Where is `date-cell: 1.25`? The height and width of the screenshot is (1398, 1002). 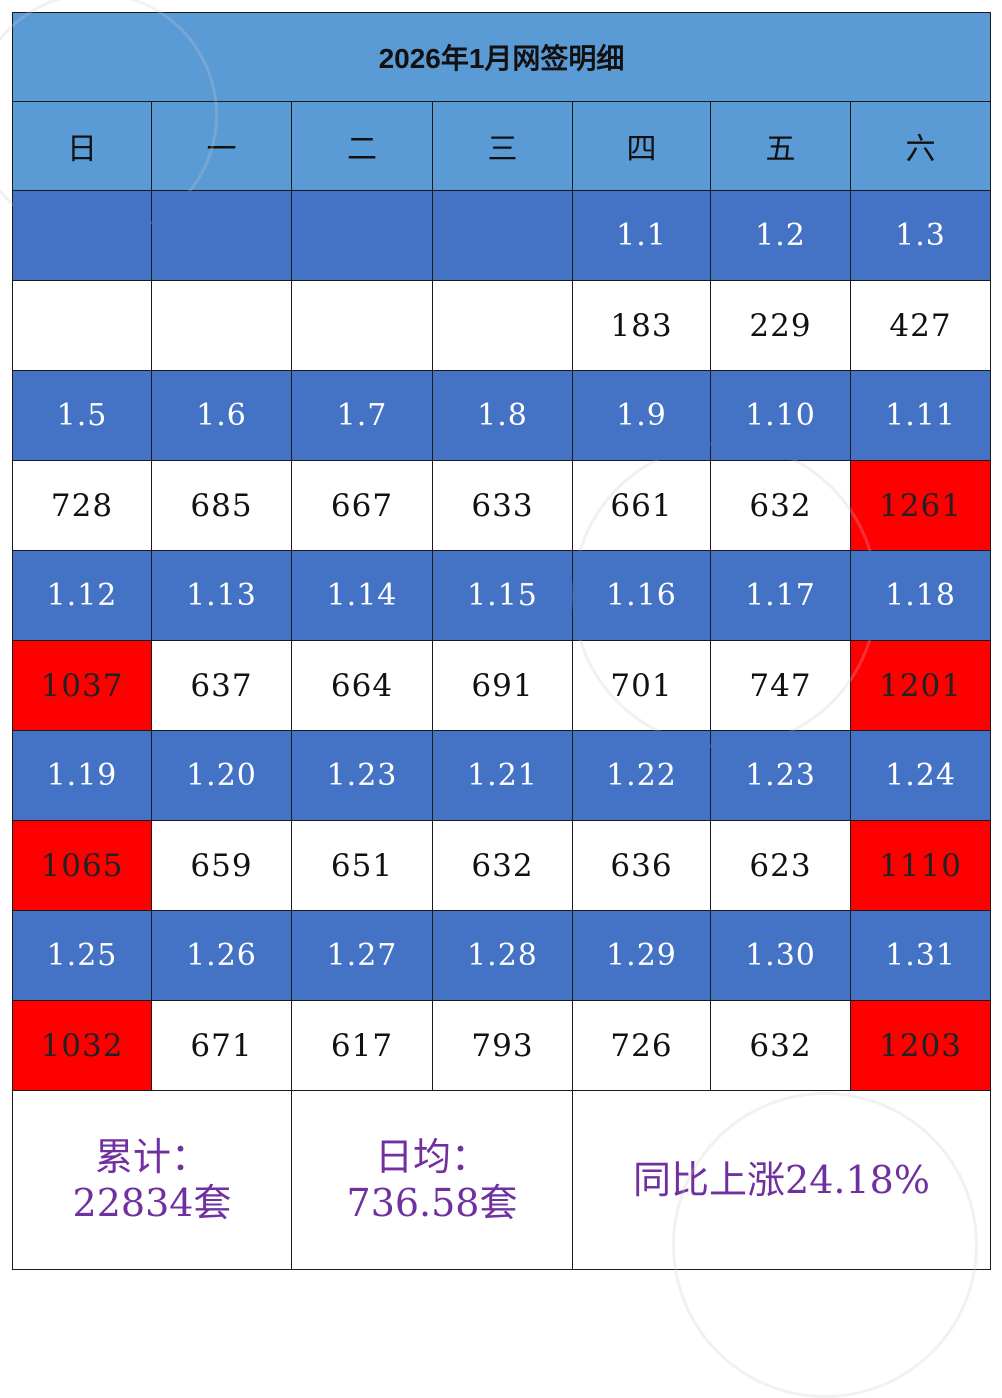
date-cell: 1.25 is located at coordinates (82, 955).